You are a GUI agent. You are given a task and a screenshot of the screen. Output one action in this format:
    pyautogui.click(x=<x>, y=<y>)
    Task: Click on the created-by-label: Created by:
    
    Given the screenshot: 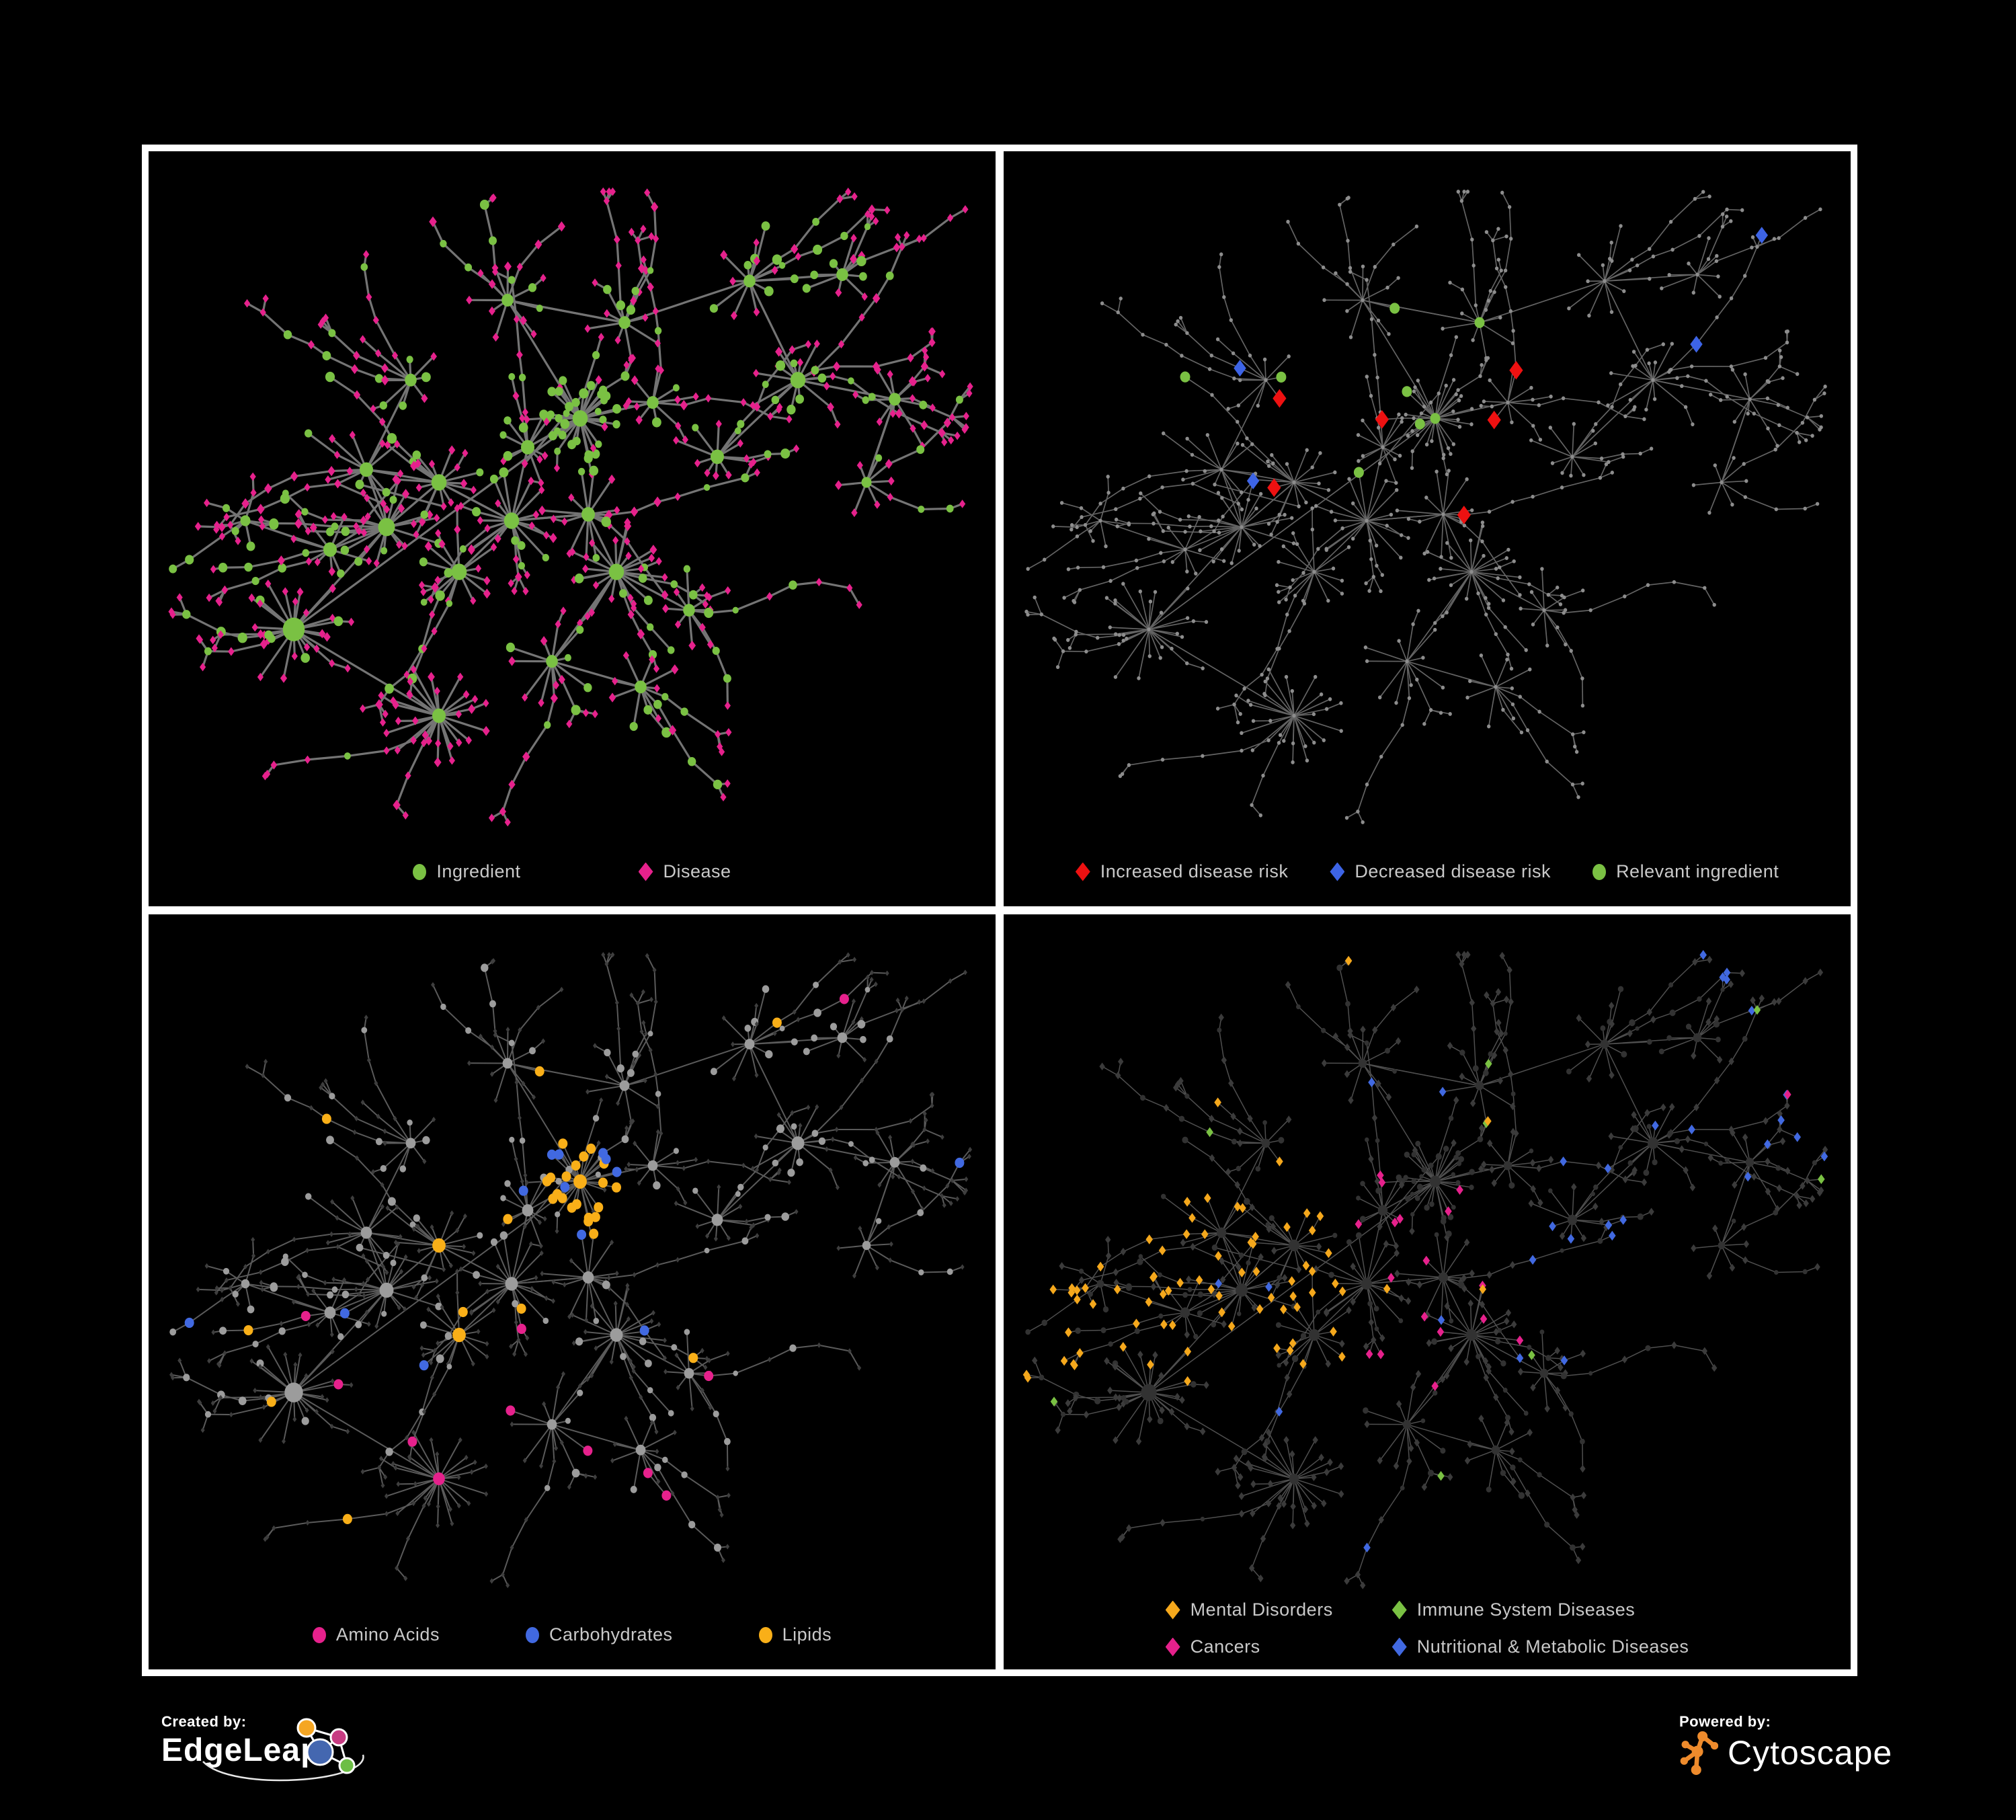 What is the action you would take?
    pyautogui.click(x=204, y=1721)
    